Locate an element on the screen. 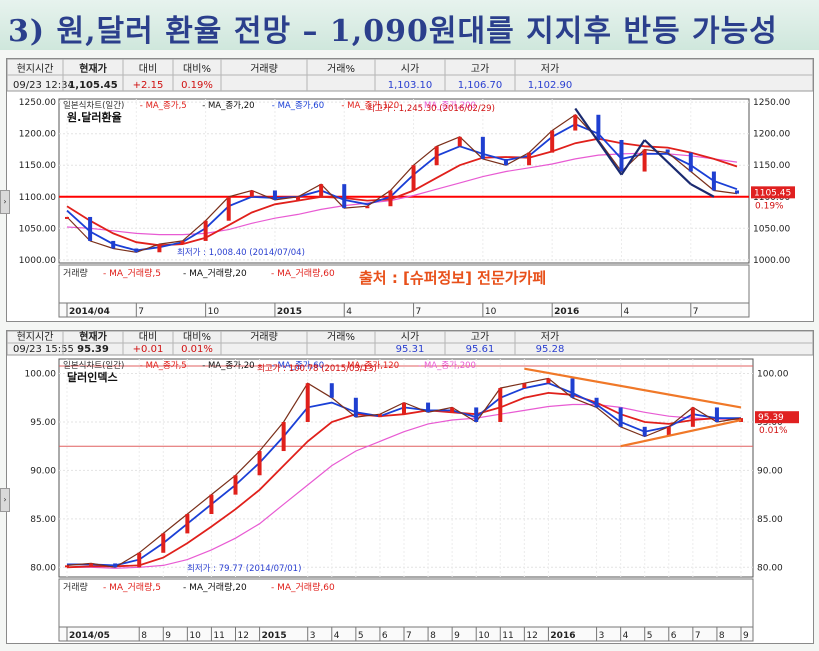  quote-value-8: 95.28 is located at coordinates (550, 349).